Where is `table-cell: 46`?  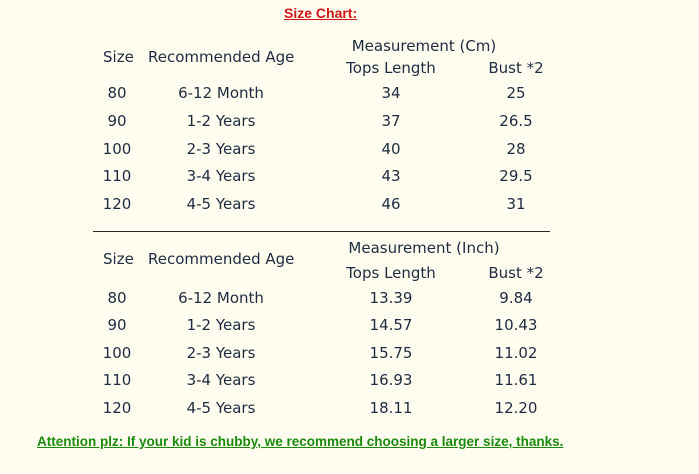 table-cell: 46 is located at coordinates (391, 204).